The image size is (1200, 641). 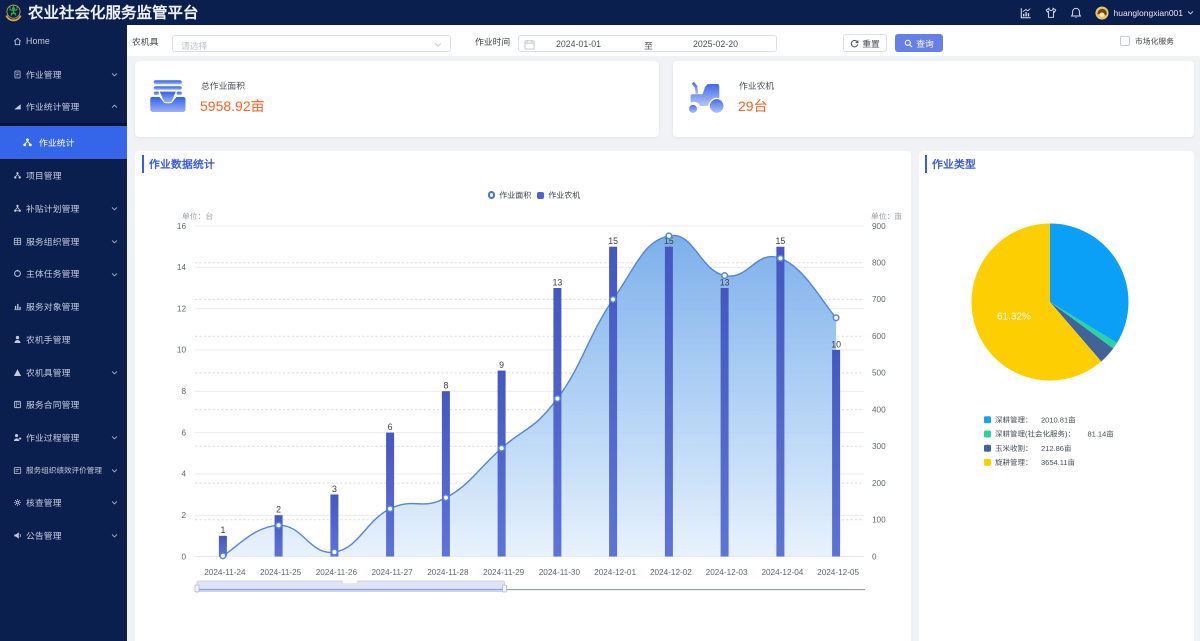 I want to click on svg-text: 200, so click(x=879, y=483).